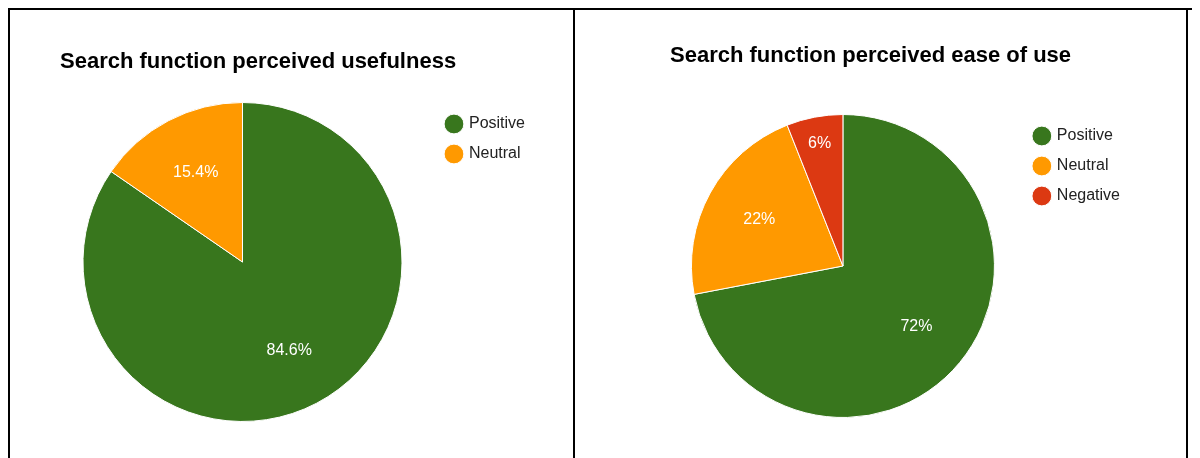  What do you see at coordinates (871, 55) in the screenshot?
I see `chart-title: Search function perceived ease of use` at bounding box center [871, 55].